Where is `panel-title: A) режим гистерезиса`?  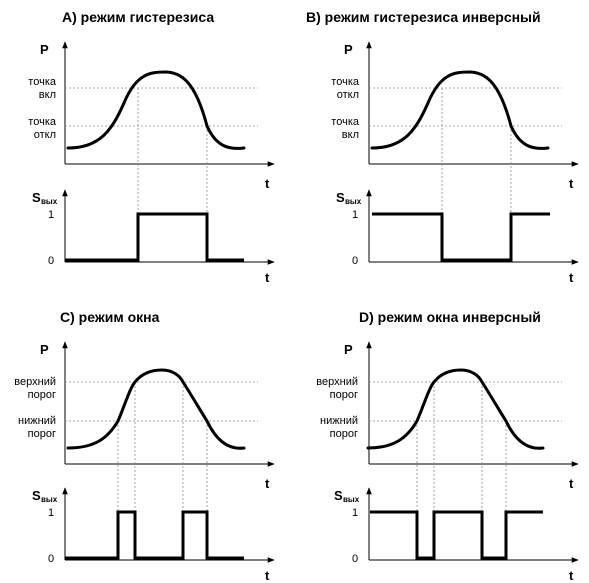 panel-title: A) режим гистерезиса is located at coordinates (138, 17).